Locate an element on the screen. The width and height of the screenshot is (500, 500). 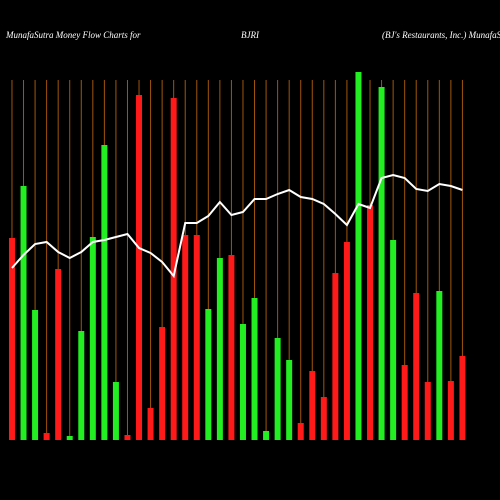
chart-title: MunafaSutra Money Flow Charts for is located at coordinates (73, 35).